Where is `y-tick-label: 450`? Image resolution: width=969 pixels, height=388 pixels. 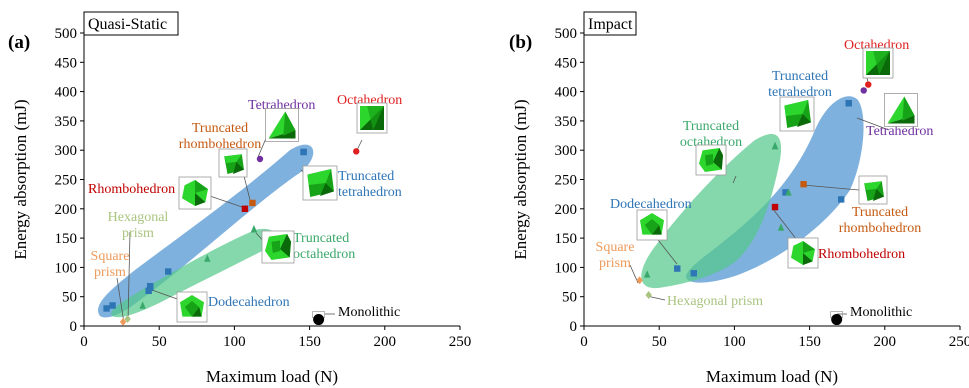 y-tick-label: 450 is located at coordinates (66, 63).